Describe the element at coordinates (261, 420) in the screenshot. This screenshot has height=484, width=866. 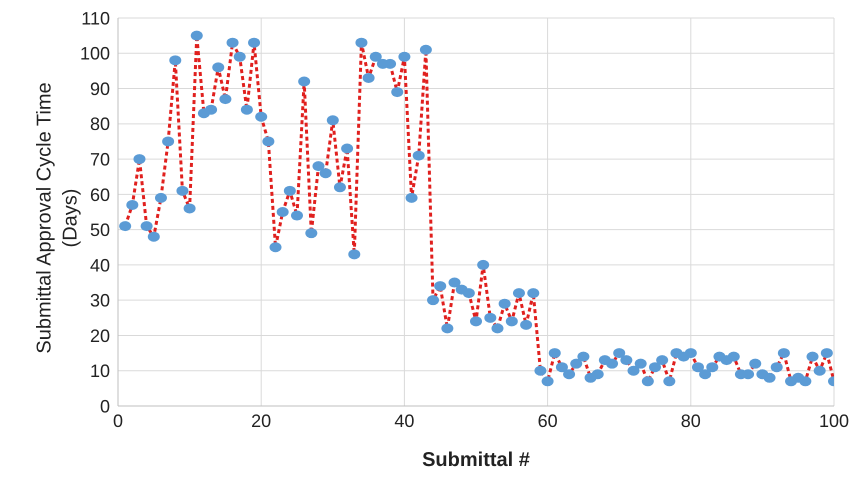
I see `x-tick-label: 20` at that location.